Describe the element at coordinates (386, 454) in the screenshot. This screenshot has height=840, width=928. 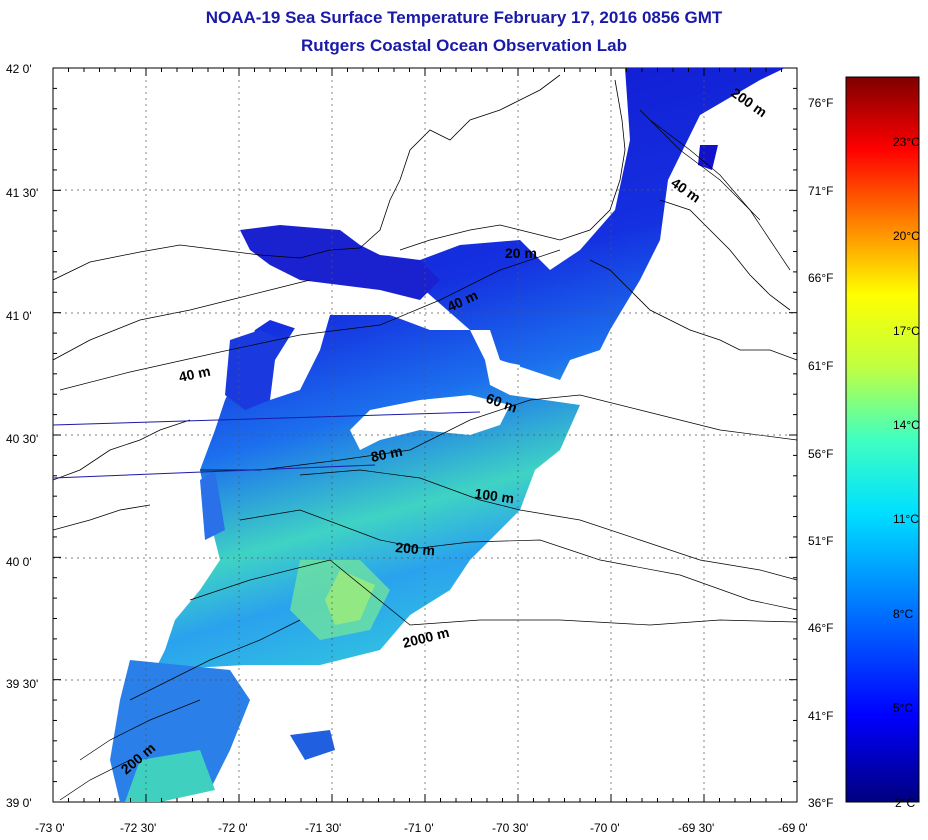
I see `depth-label-80m: 80 m` at that location.